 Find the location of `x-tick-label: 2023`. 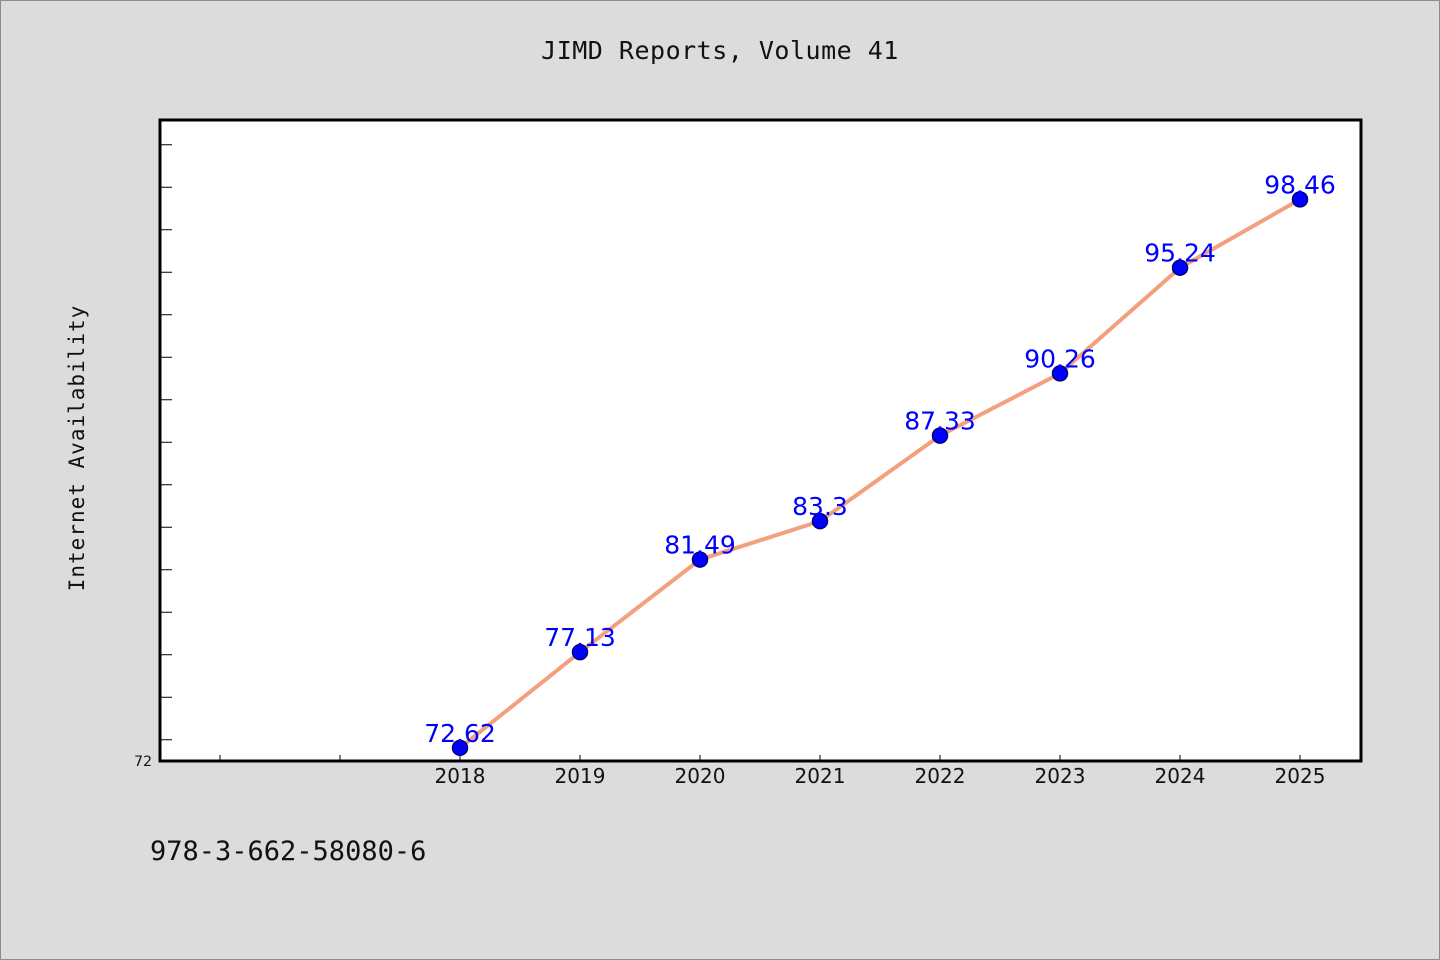

x-tick-label: 2023 is located at coordinates (1060, 776).